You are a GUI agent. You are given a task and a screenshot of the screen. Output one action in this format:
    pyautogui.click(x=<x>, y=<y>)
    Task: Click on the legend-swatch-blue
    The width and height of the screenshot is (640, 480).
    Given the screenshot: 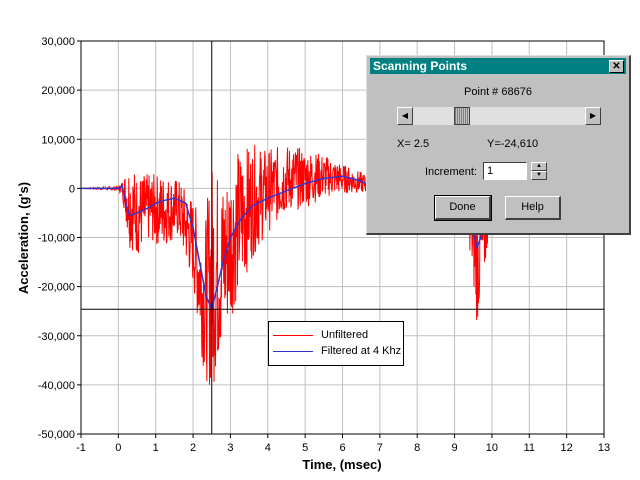 What is the action you would take?
    pyautogui.click(x=293, y=351)
    